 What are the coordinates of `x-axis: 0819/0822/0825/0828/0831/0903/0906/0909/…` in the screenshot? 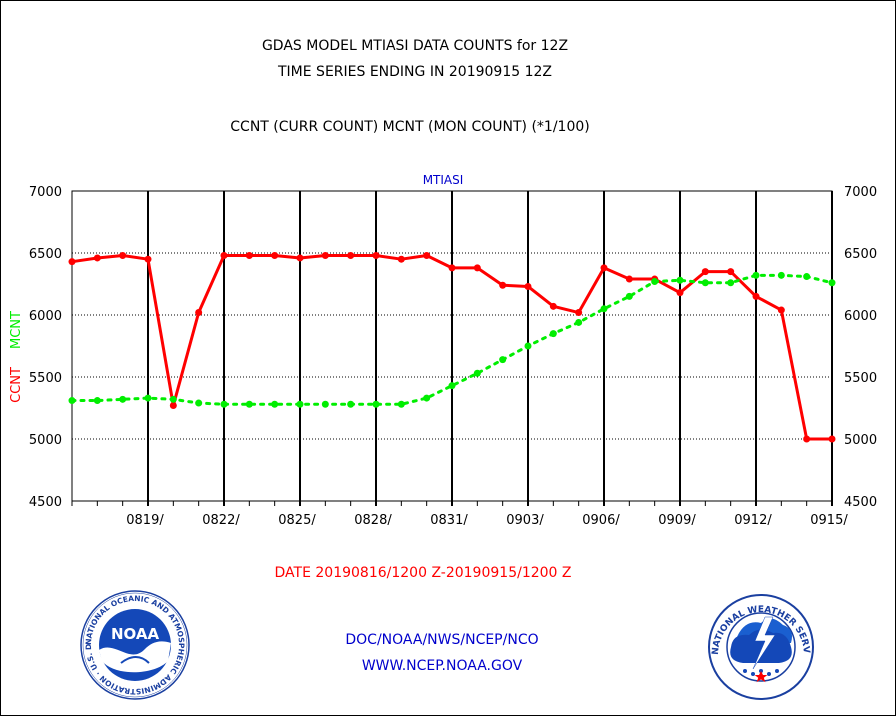 It's located at (459, 514).